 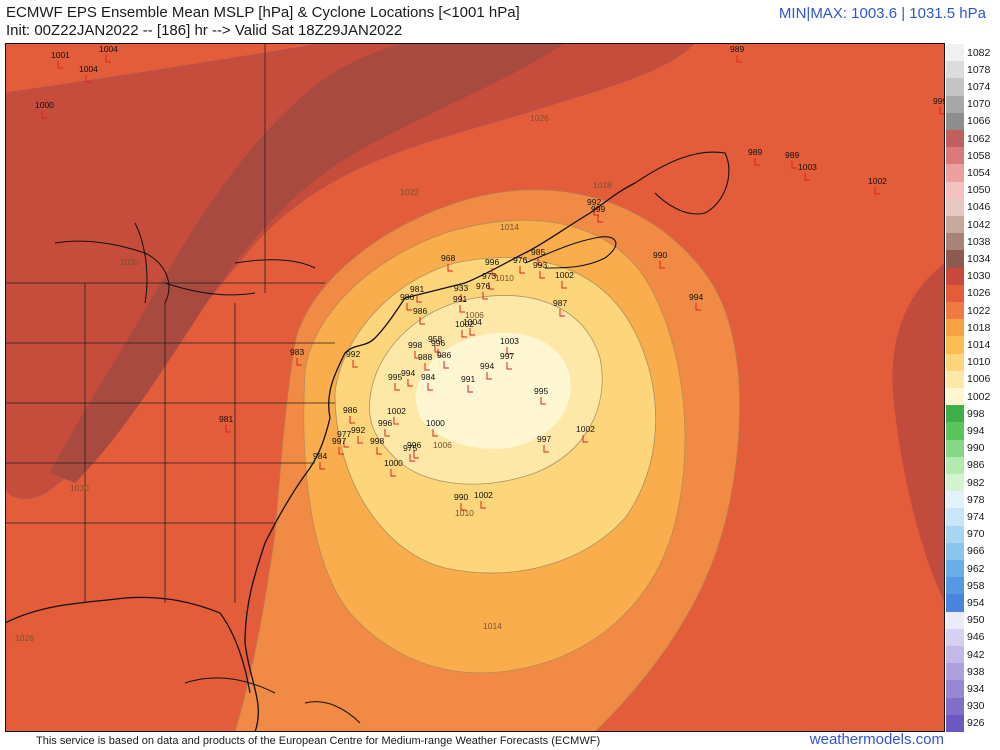 What do you see at coordinates (792, 155) in the screenshot?
I see `cyclone-pressure-label: 989` at bounding box center [792, 155].